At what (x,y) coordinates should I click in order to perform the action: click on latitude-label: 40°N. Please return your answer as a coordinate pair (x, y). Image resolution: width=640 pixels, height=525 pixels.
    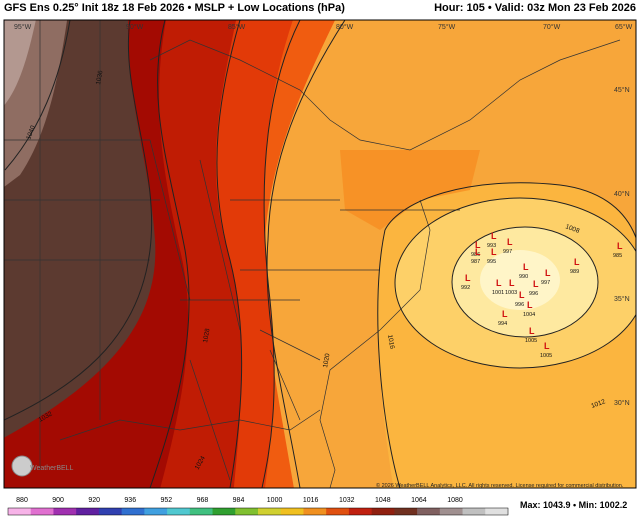
    Looking at the image, I should click on (622, 194).